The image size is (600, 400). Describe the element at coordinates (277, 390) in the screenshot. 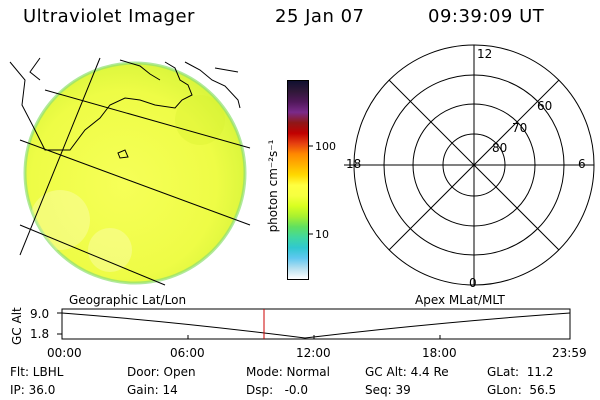

I see `info-dsp: Dsp: -0.0` at that location.